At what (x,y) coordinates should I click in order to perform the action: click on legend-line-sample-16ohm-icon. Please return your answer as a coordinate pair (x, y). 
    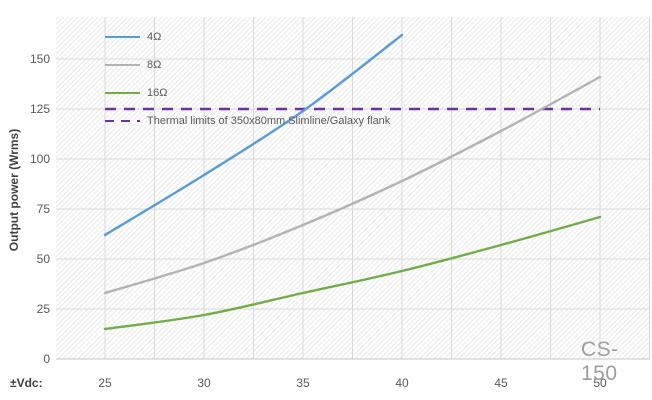
    Looking at the image, I should click on (122, 93).